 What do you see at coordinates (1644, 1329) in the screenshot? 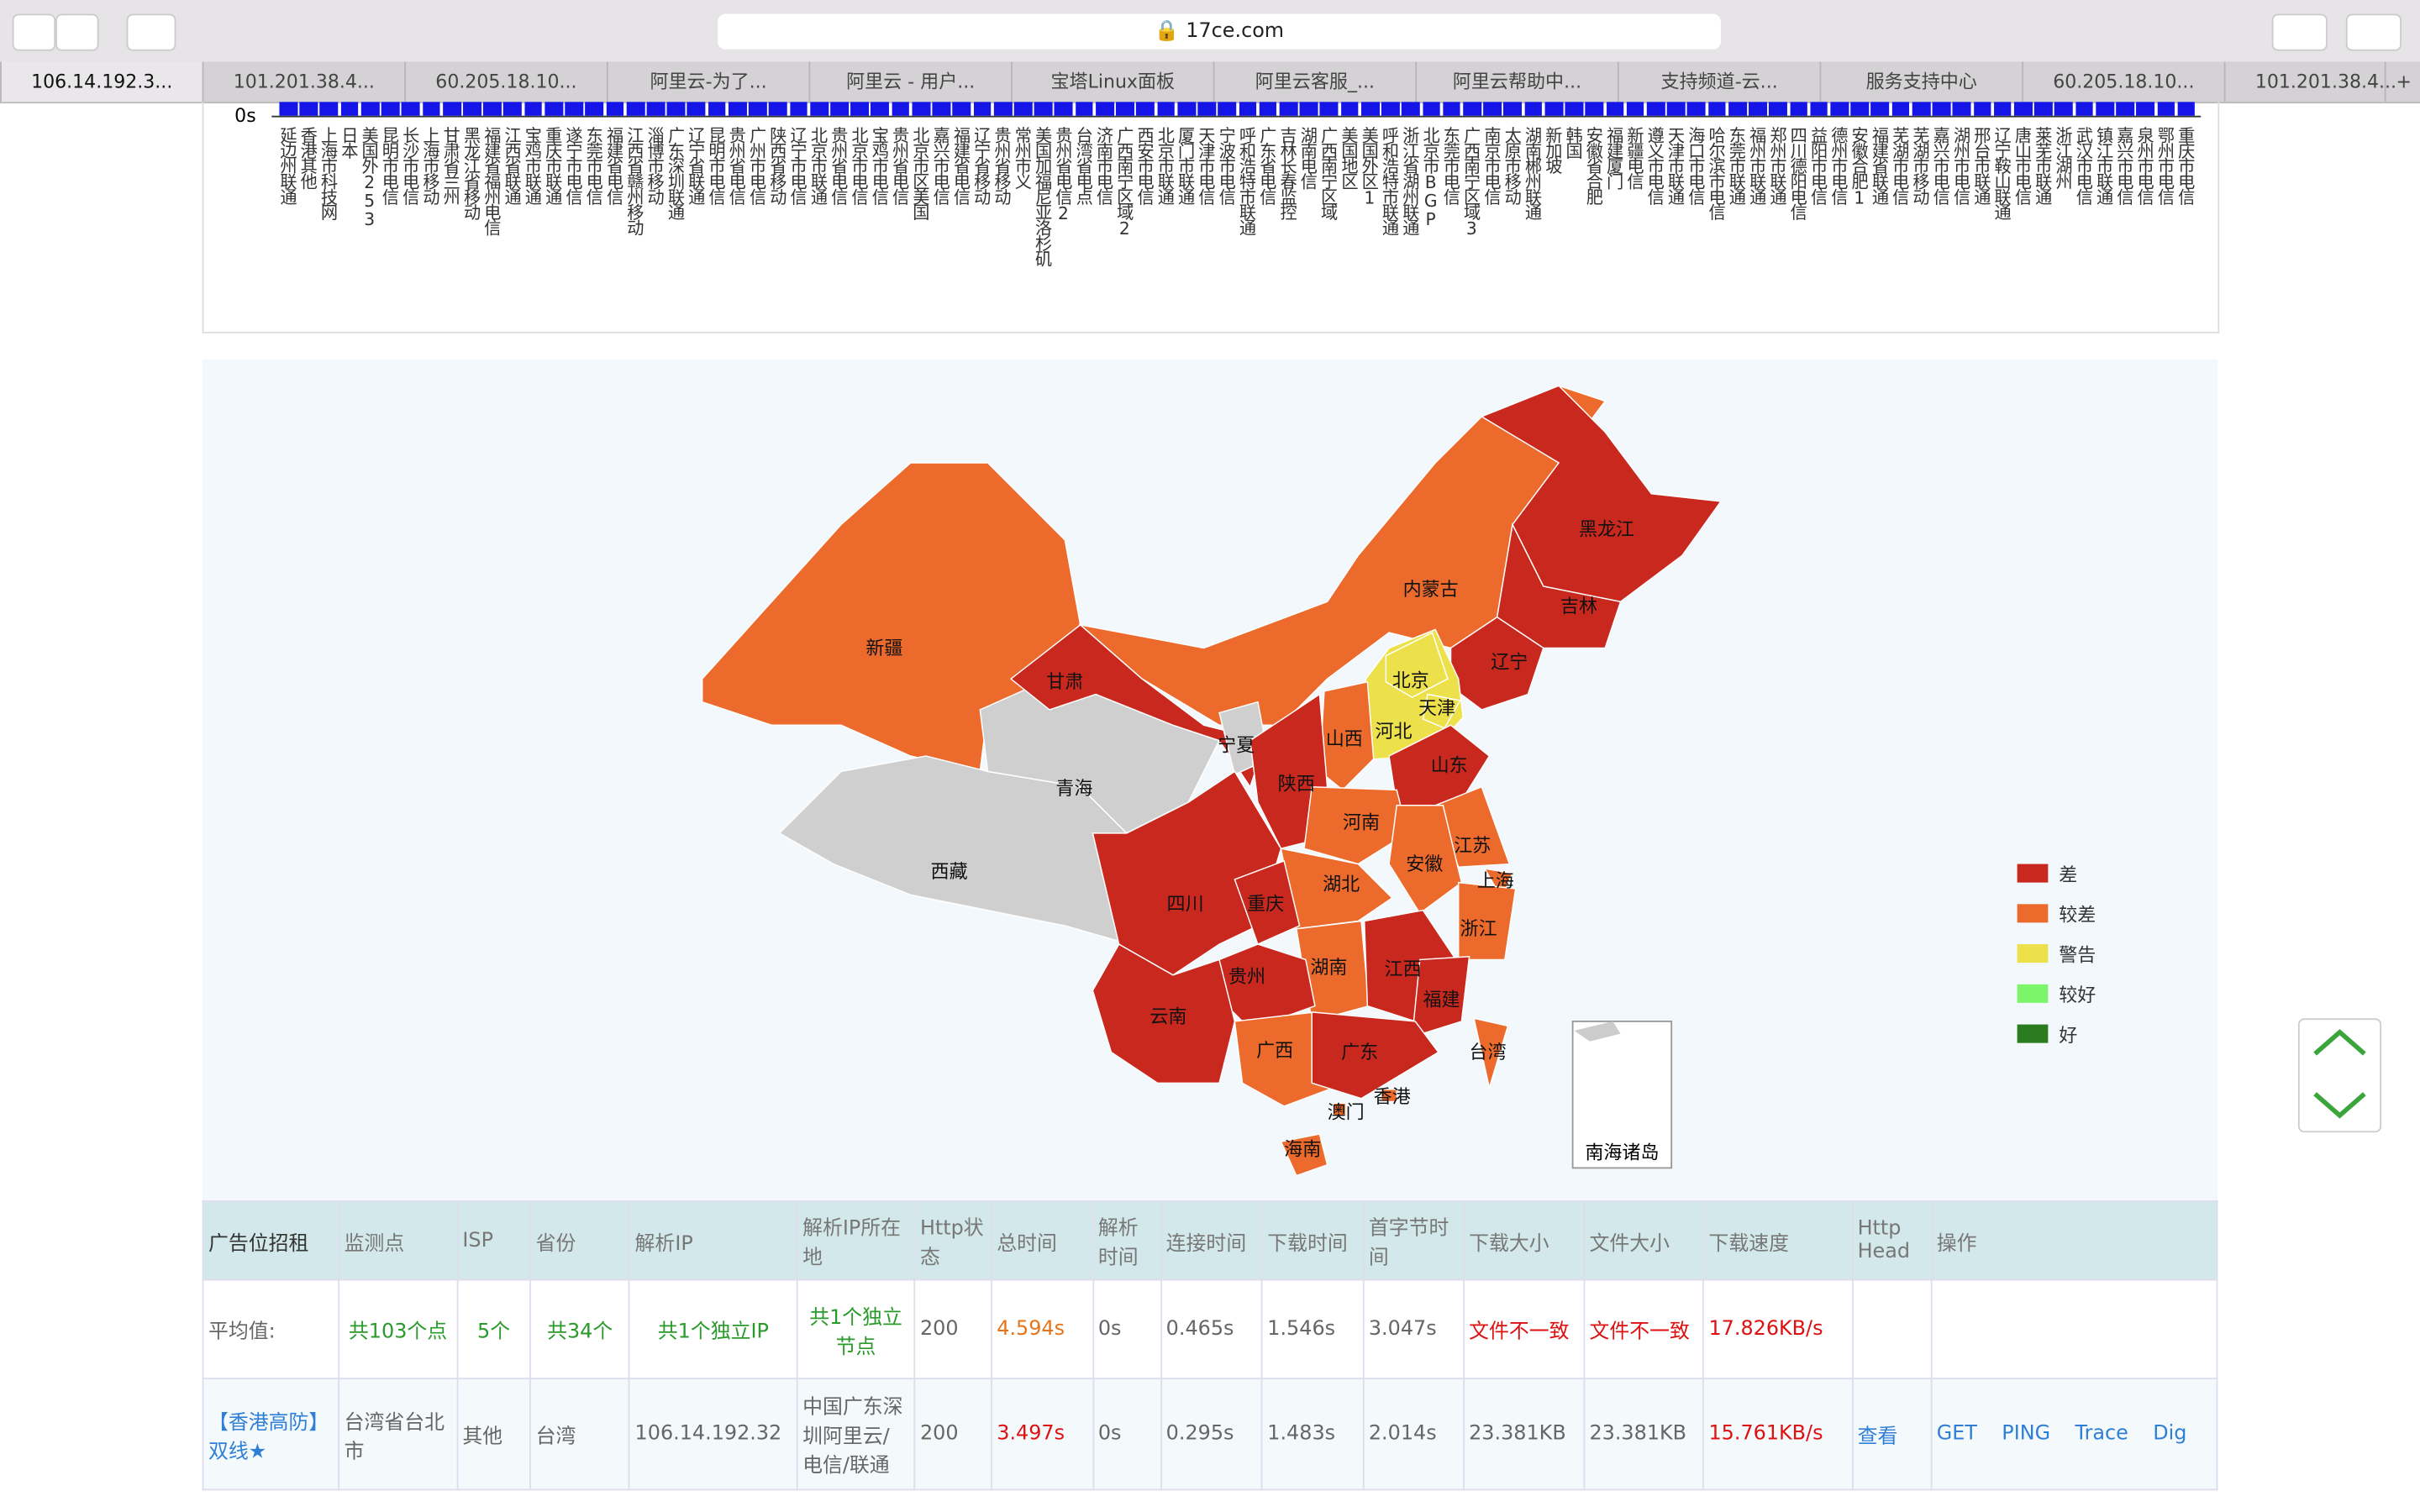
I see `cell: 文件不一致` at bounding box center [1644, 1329].